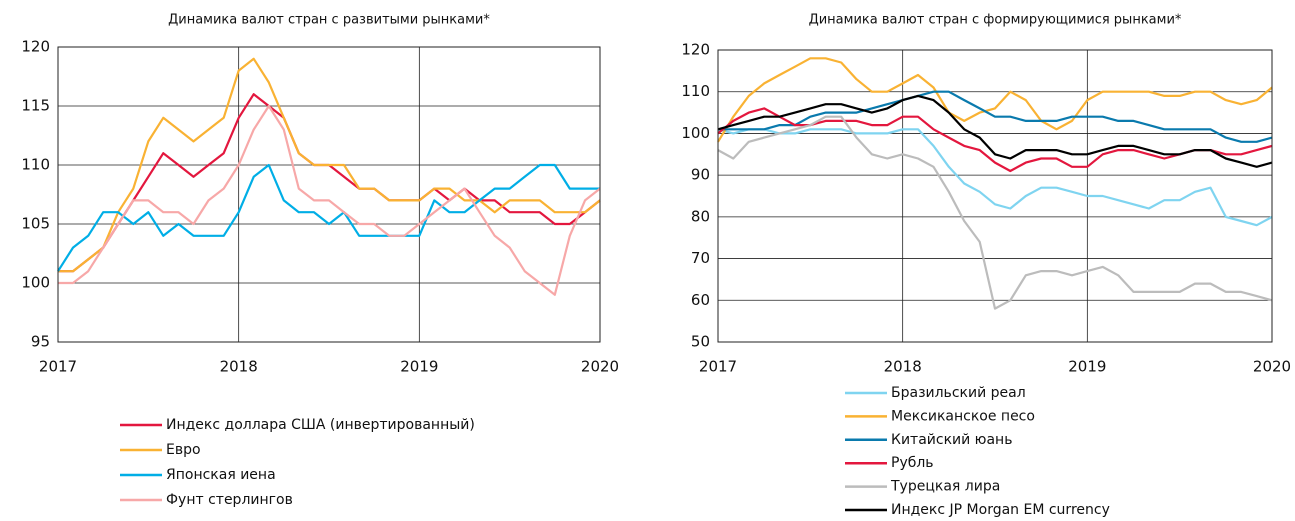 This screenshot has height=521, width=1295. What do you see at coordinates (700, 258) in the screenshot?
I see `y-tick-label: 70` at bounding box center [700, 258].